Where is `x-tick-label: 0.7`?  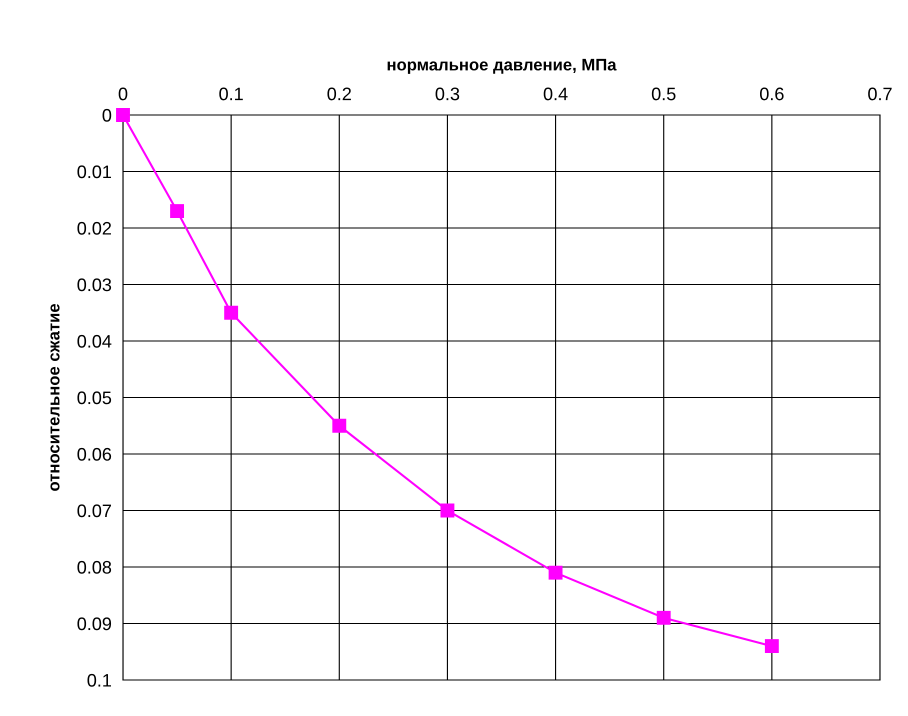 x-tick-label: 0.7 is located at coordinates (880, 94).